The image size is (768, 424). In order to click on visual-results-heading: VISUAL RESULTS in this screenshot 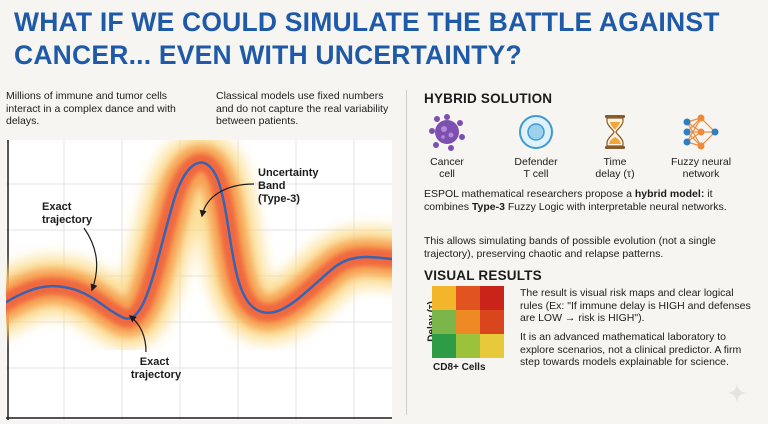, I will do `click(483, 275)`.